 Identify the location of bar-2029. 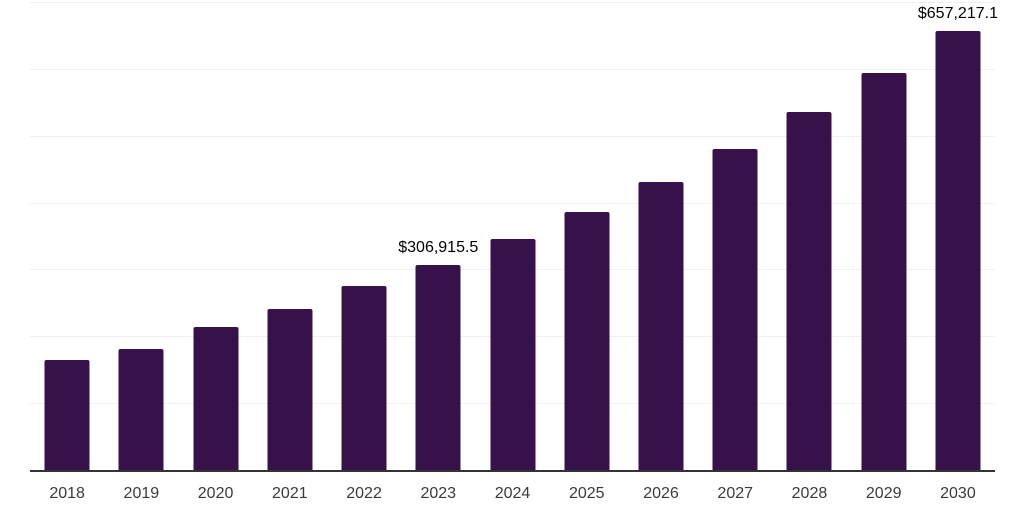
(884, 271).